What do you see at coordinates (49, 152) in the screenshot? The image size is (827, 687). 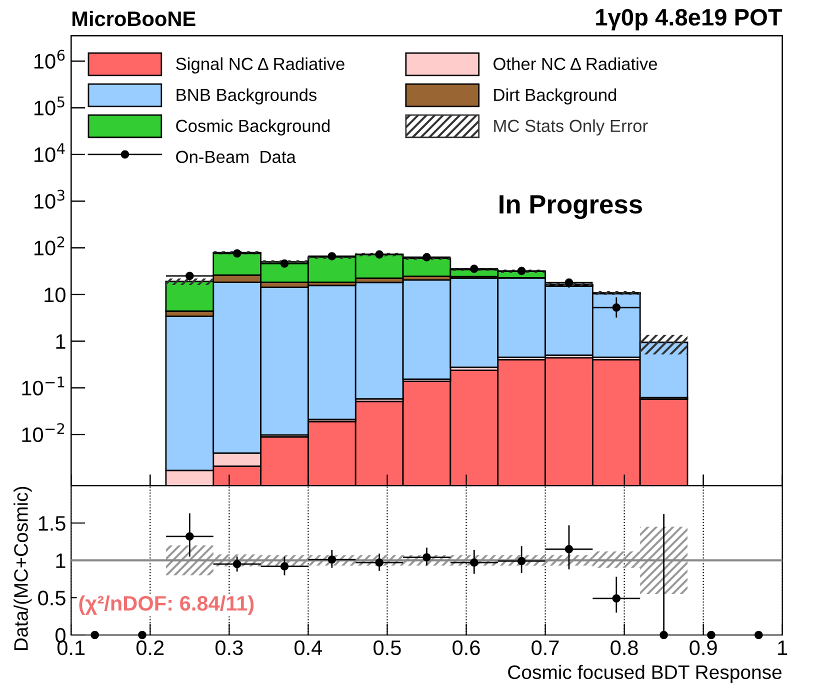 I see `y-tick-label: 10$^{4}$` at bounding box center [49, 152].